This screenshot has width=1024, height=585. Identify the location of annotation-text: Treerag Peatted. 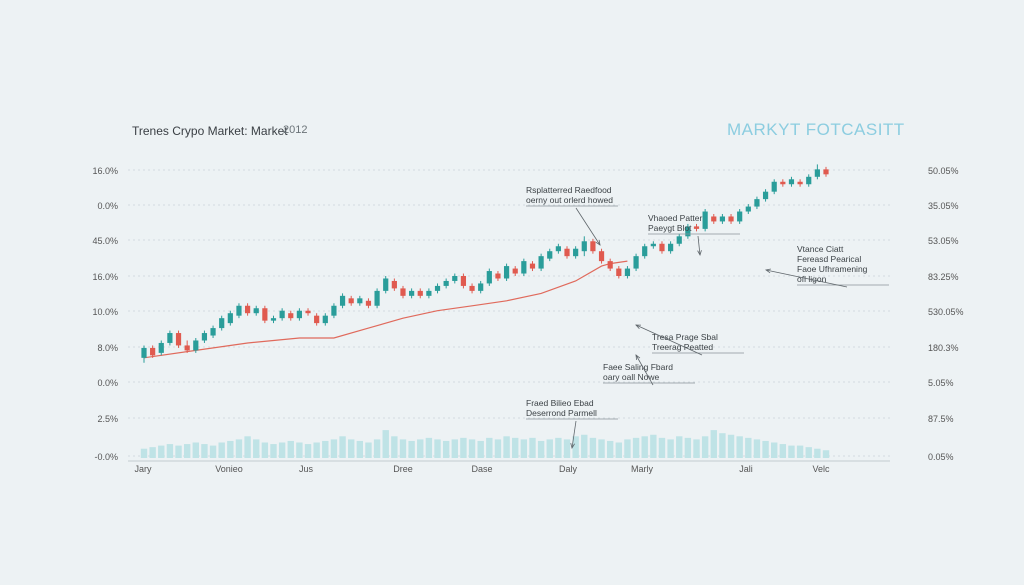
(682, 347).